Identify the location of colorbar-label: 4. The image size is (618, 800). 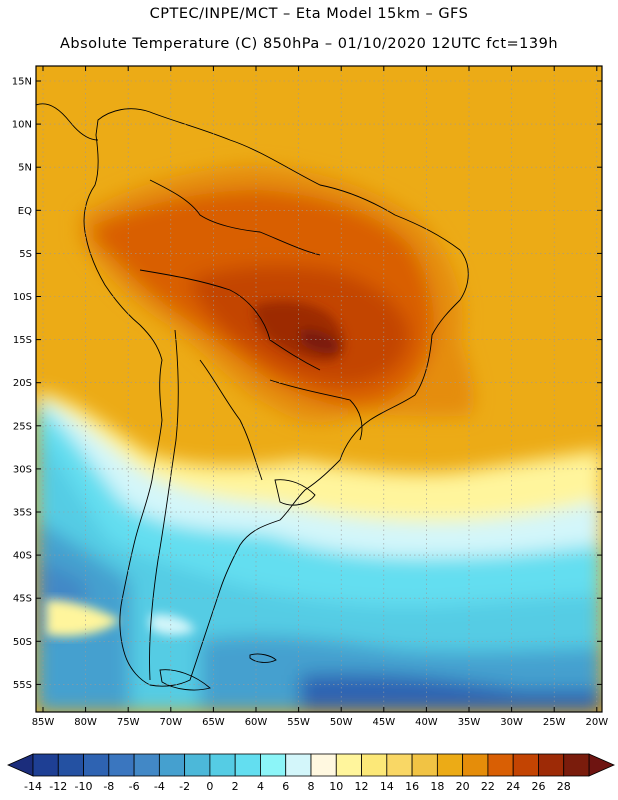
(260, 786).